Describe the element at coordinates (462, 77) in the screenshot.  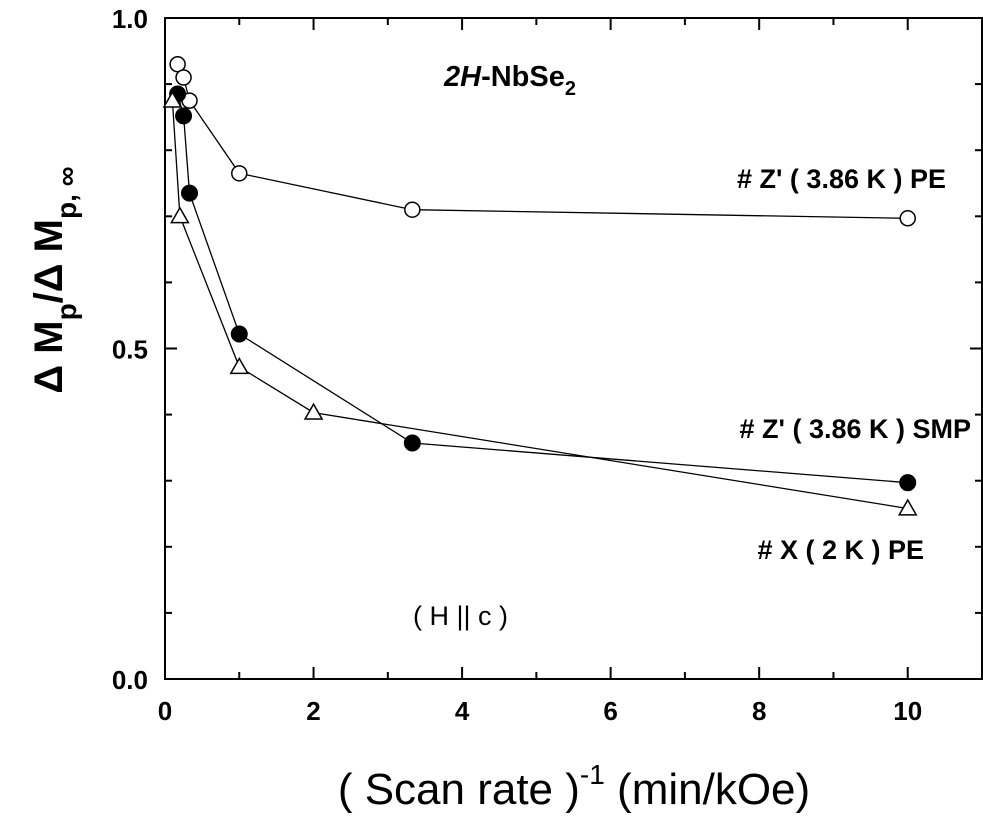
I see `chart-title-italic: 2H` at that location.